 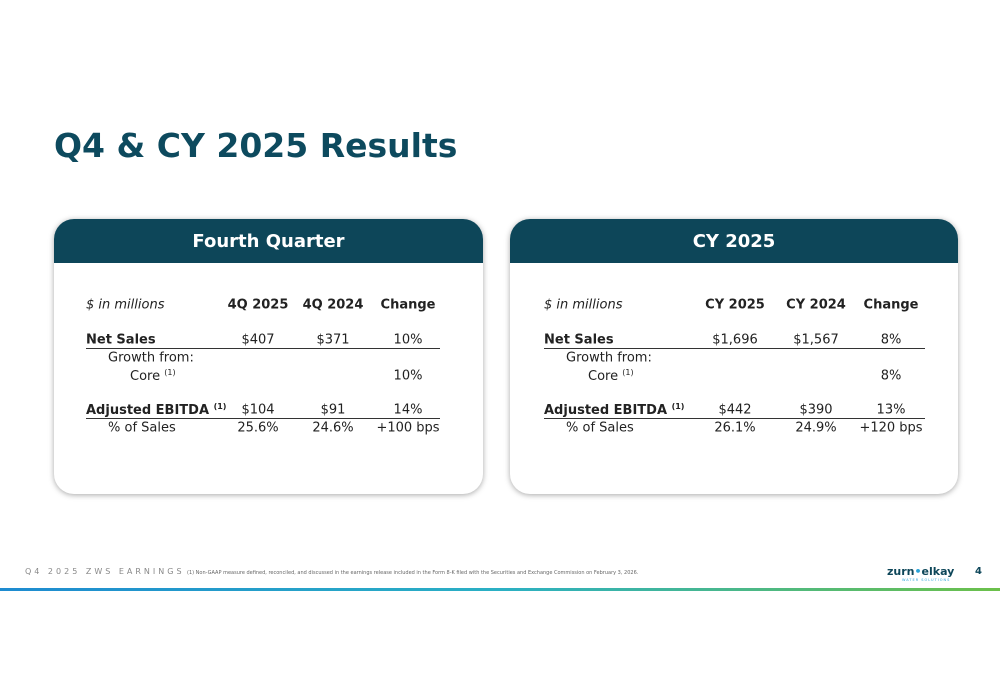 I want to click on column-header: CY 2025, so click(x=735, y=305).